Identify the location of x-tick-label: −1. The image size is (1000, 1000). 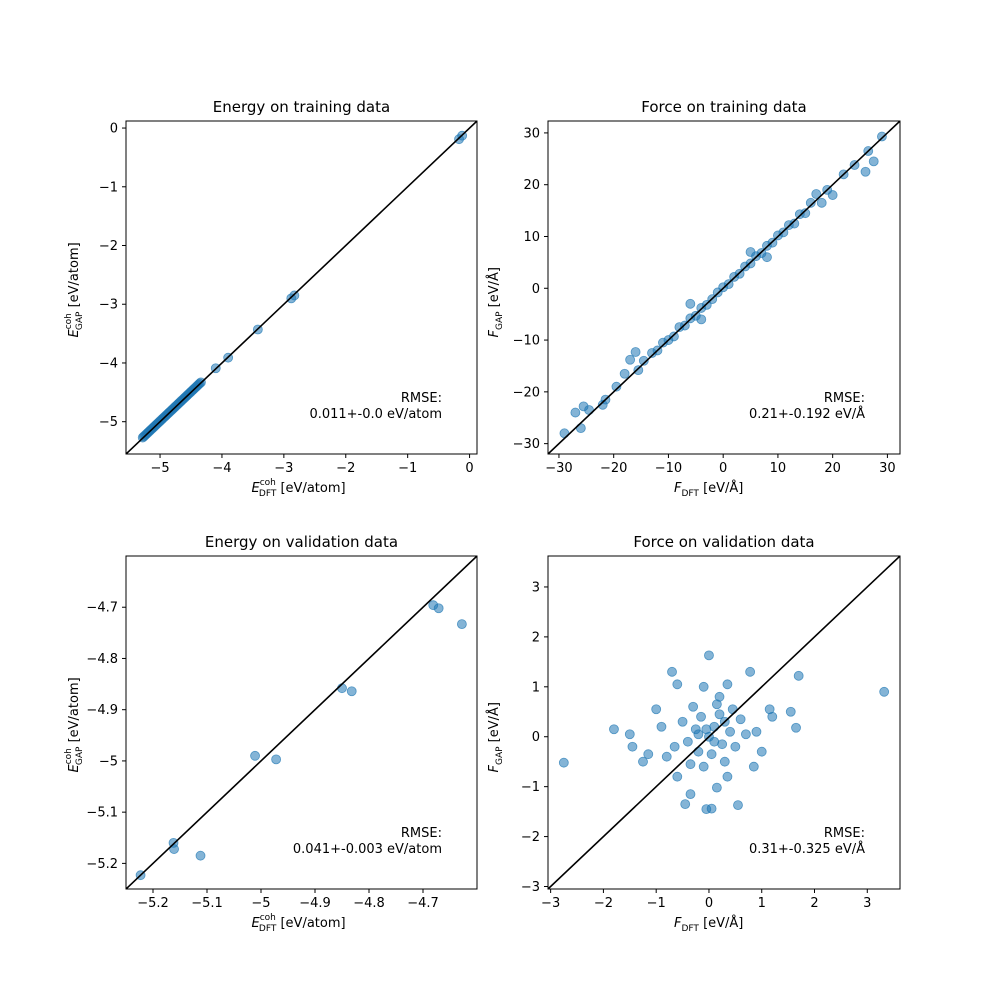
(407, 468).